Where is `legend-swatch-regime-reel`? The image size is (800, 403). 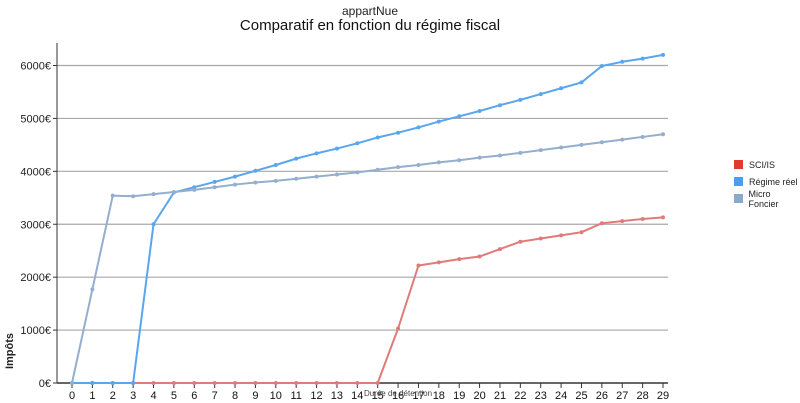 legend-swatch-regime-reel is located at coordinates (738, 181).